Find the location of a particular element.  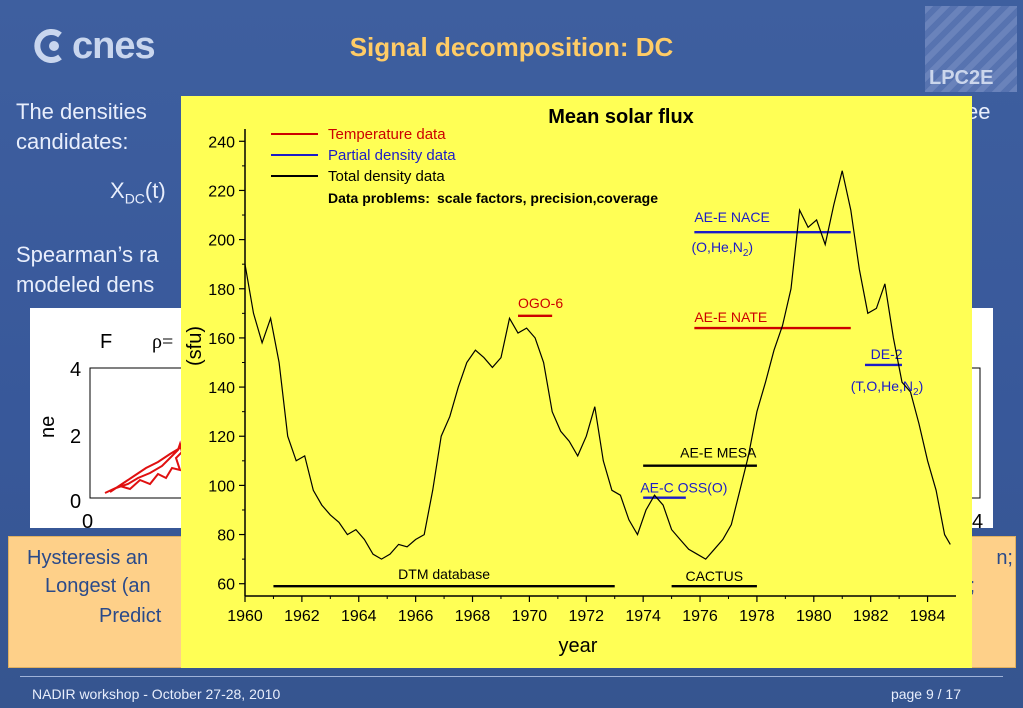

x-tick-label-1974: 1974 is located at coordinates (643, 616).